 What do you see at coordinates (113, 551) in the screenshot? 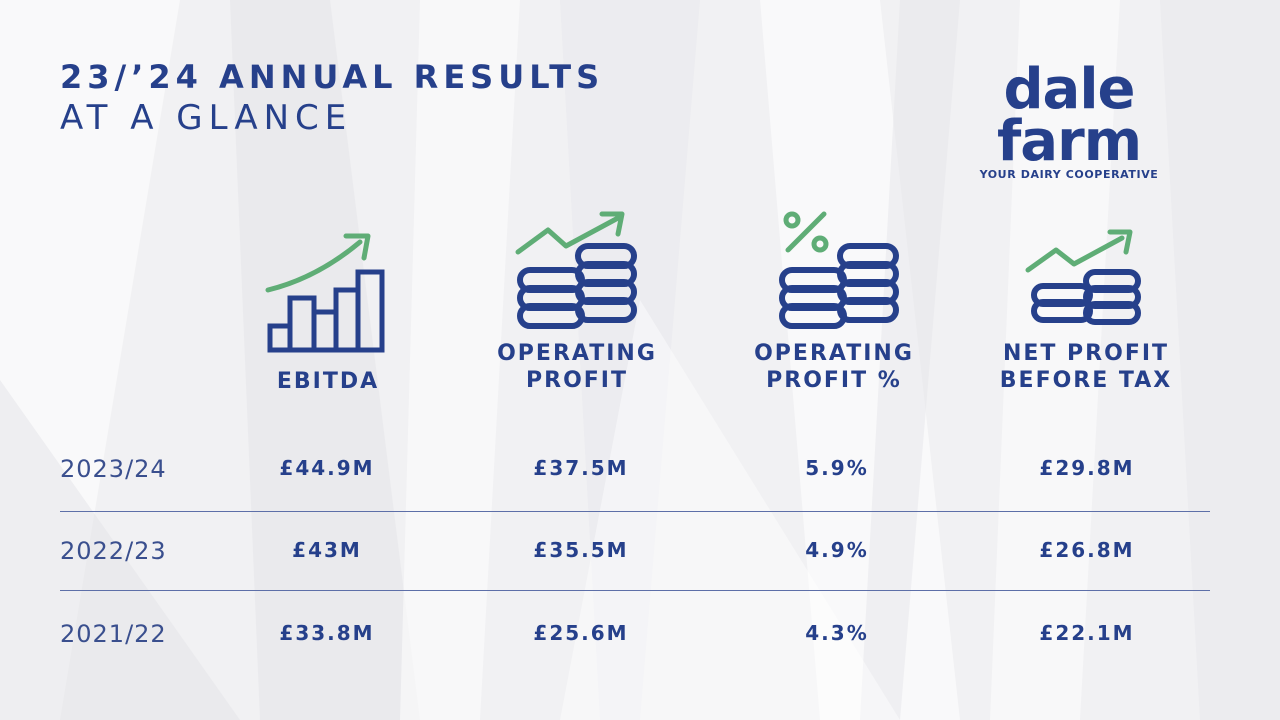
I see `row-year: 2022/23` at bounding box center [113, 551].